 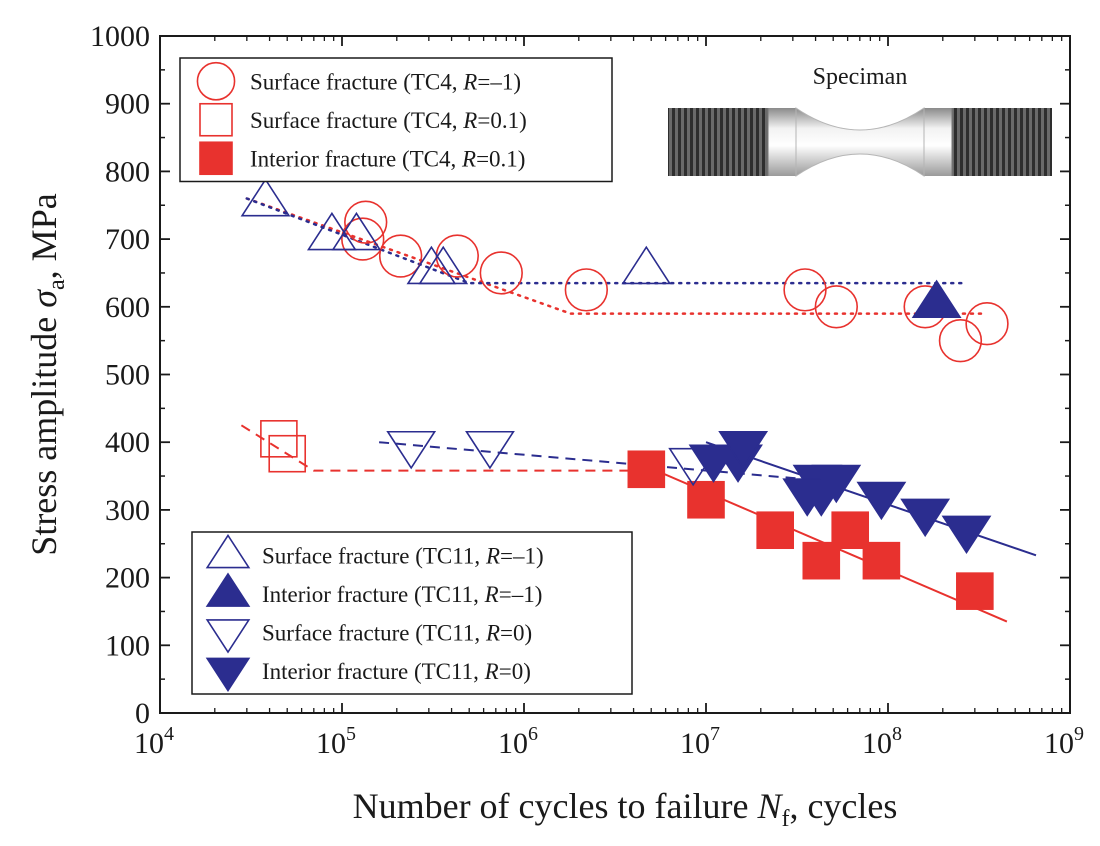 I want to click on series-tc4-interior-r01, so click(x=810, y=530).